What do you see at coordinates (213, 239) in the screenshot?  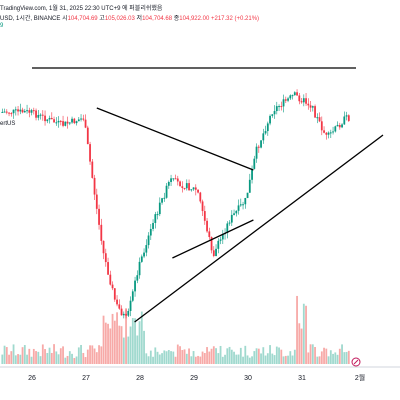 I see `trendline-lower-ascending` at bounding box center [213, 239].